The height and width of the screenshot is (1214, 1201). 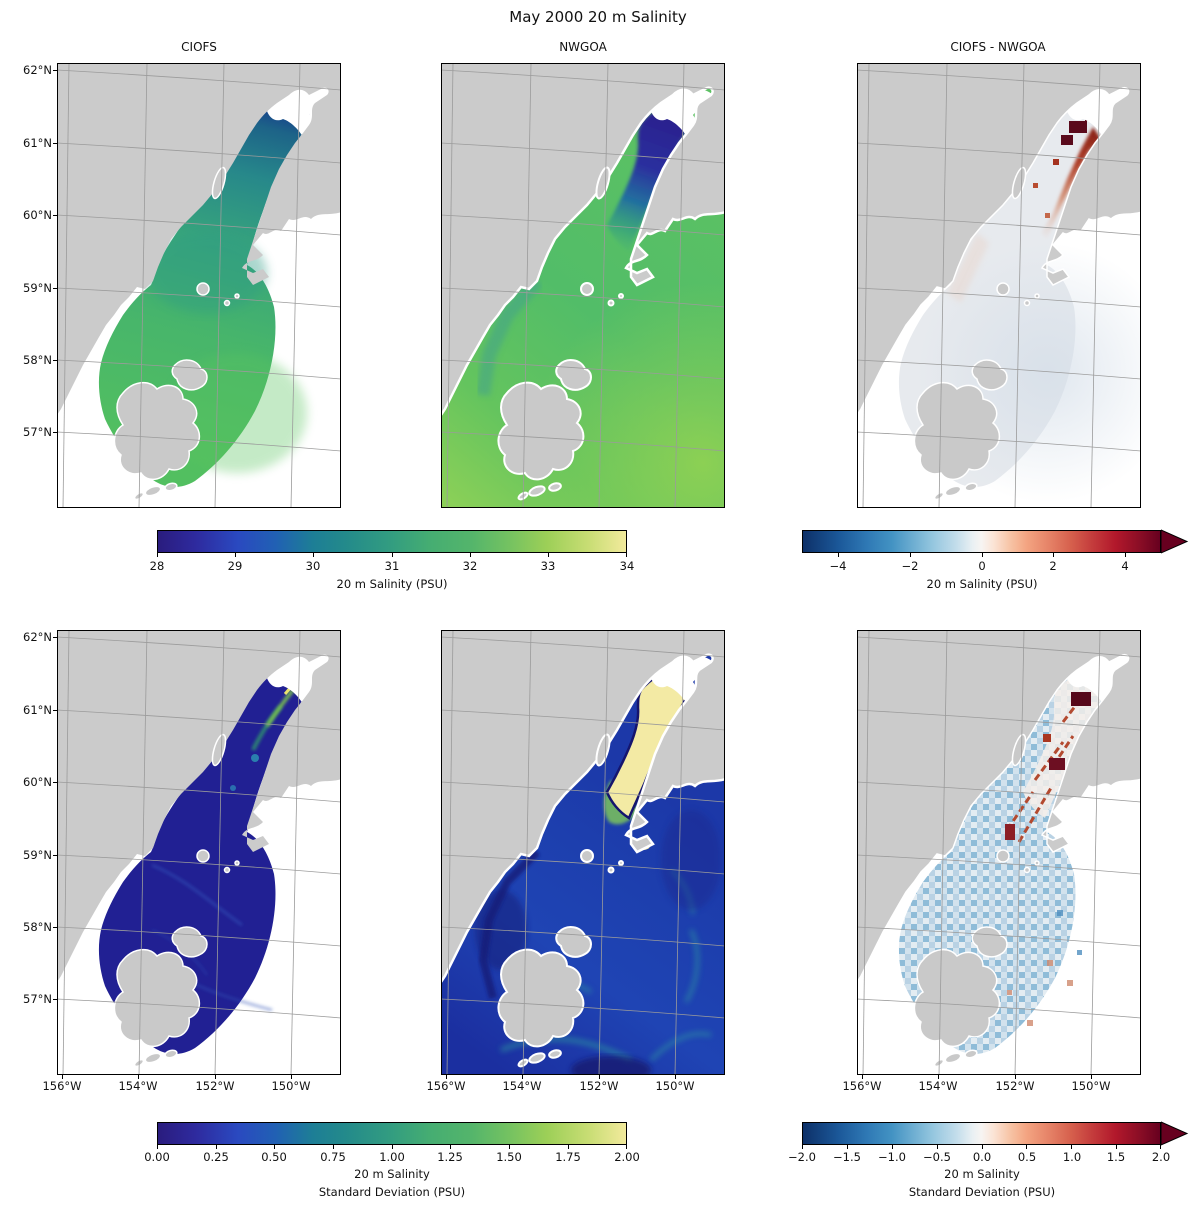 What do you see at coordinates (392, 541) in the screenshot?
I see `colorbar-salinity-mean` at bounding box center [392, 541].